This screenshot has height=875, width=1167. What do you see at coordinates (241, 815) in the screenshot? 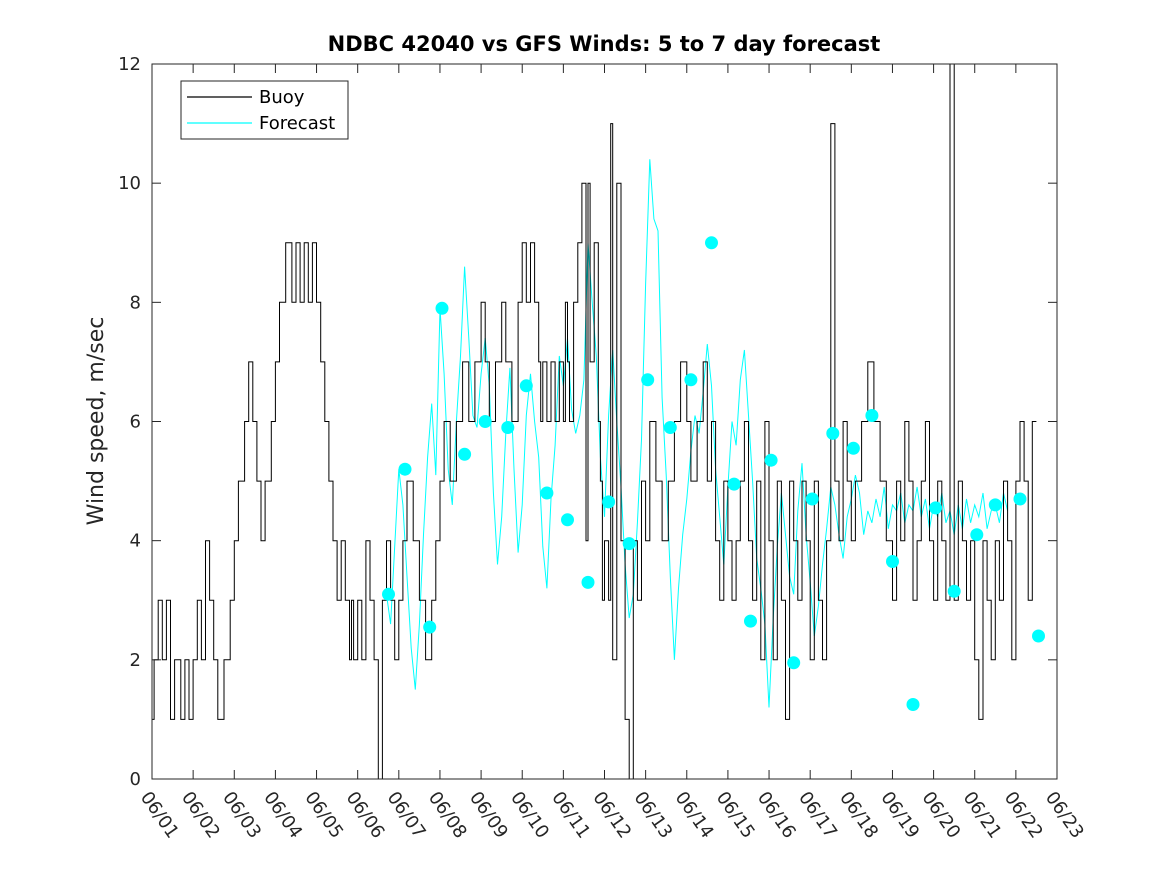
I see `x-tick-label: 06/03` at bounding box center [241, 815].